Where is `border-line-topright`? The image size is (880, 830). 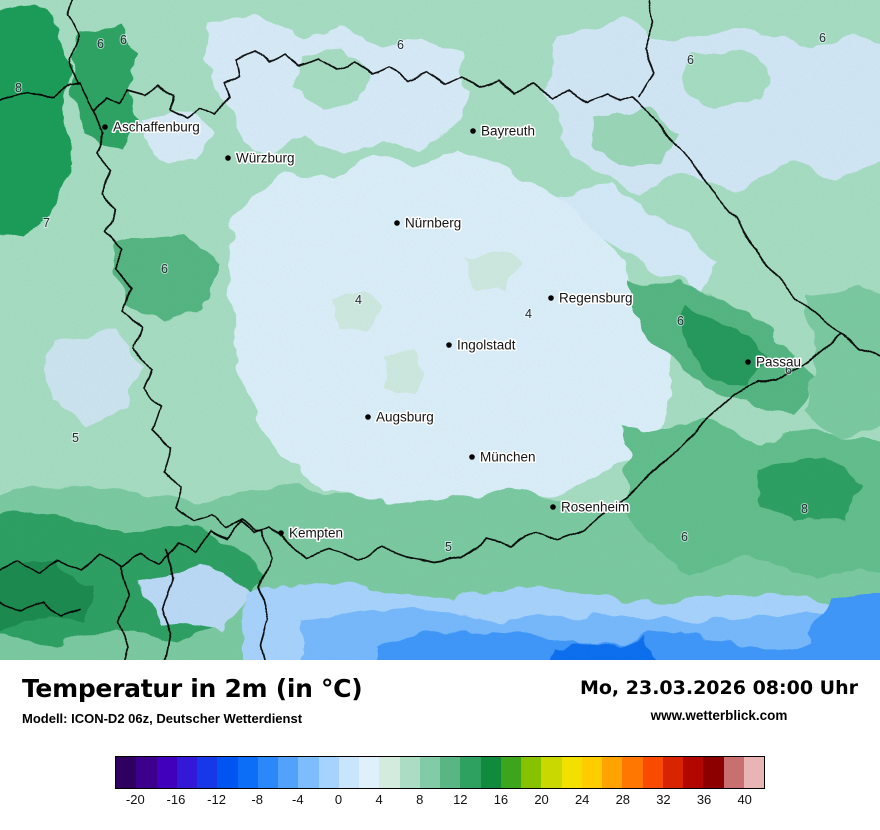
border-line-topright is located at coordinates (647, 48).